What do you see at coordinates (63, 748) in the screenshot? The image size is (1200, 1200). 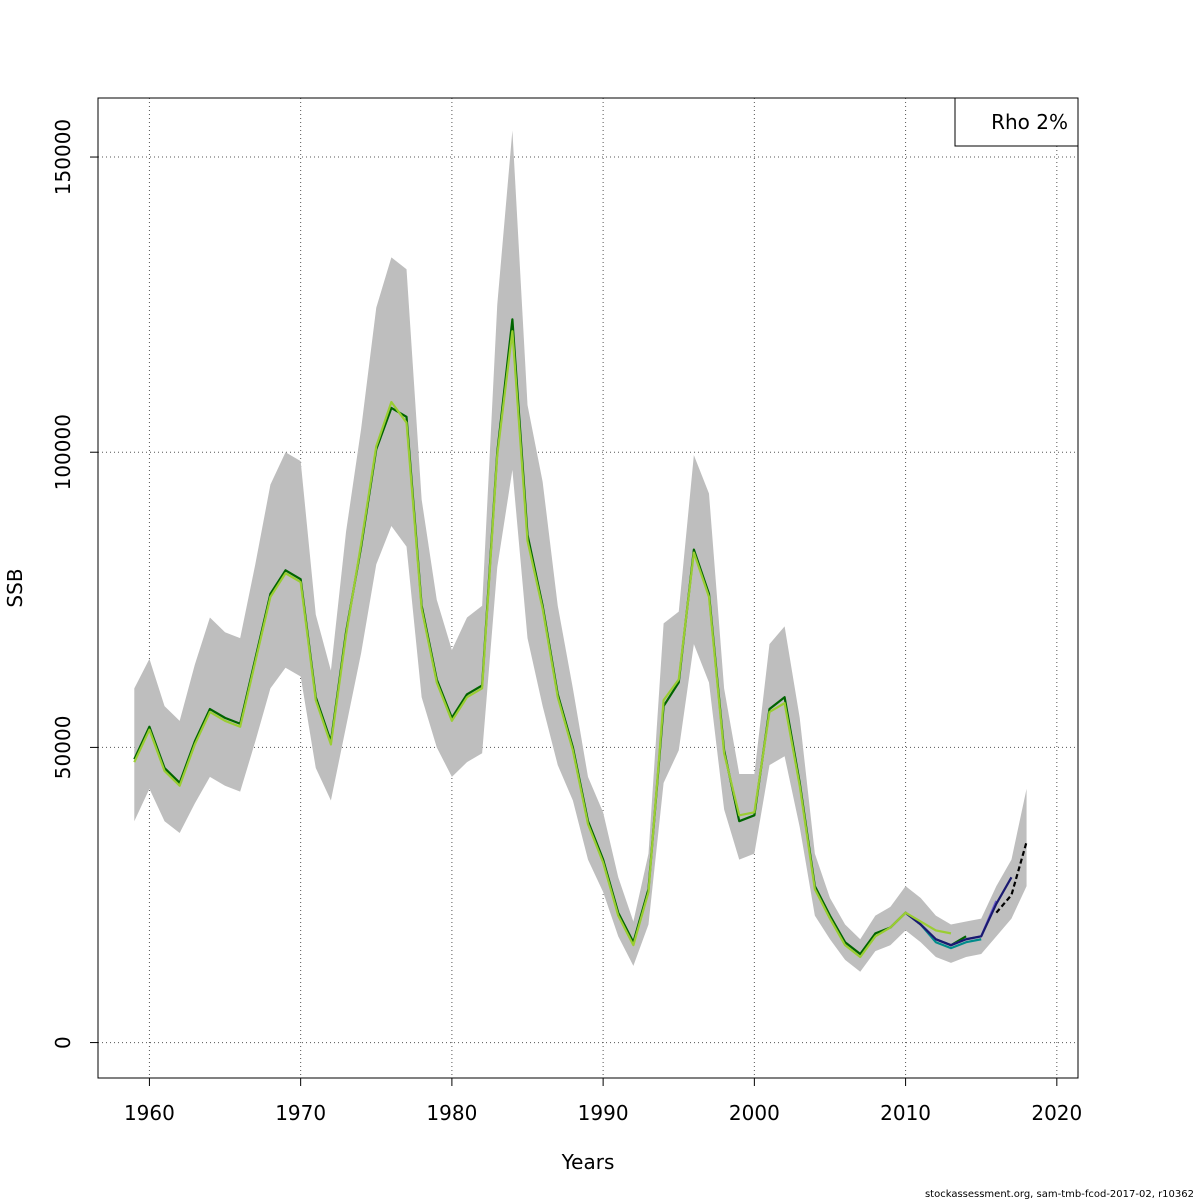 I see `y-tick-label: 50000` at bounding box center [63, 748].